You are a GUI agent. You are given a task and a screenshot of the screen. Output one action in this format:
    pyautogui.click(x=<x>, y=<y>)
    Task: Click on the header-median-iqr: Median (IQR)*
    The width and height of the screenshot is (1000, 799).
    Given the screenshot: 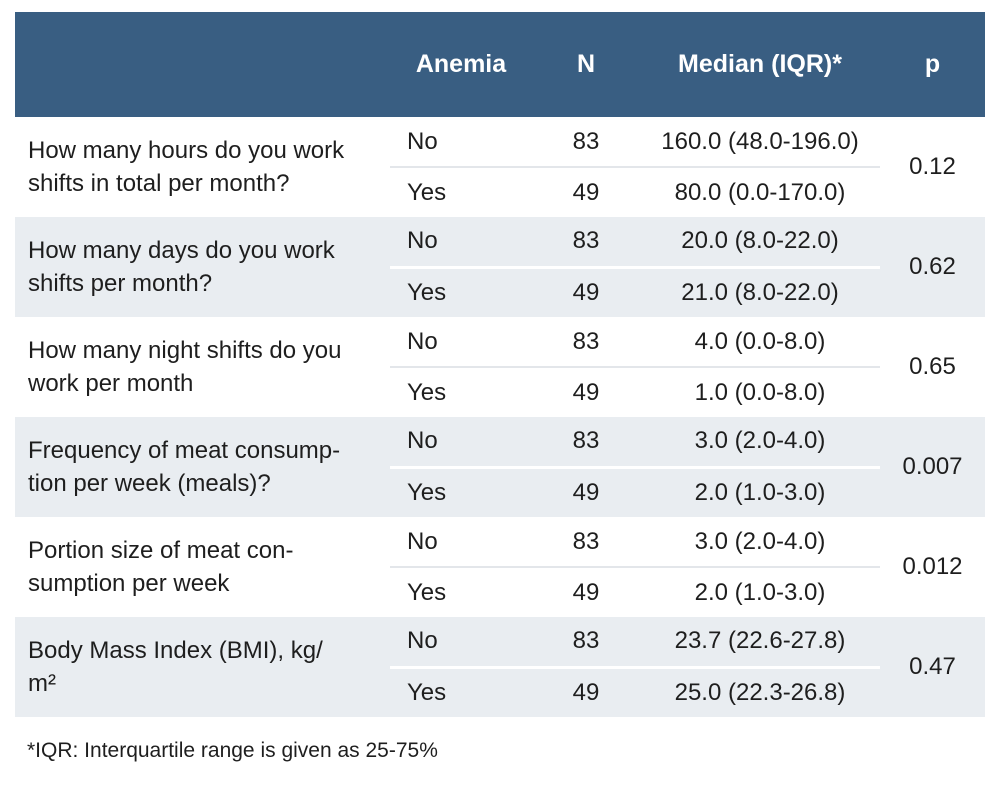 What is the action you would take?
    pyautogui.click(x=760, y=64)
    